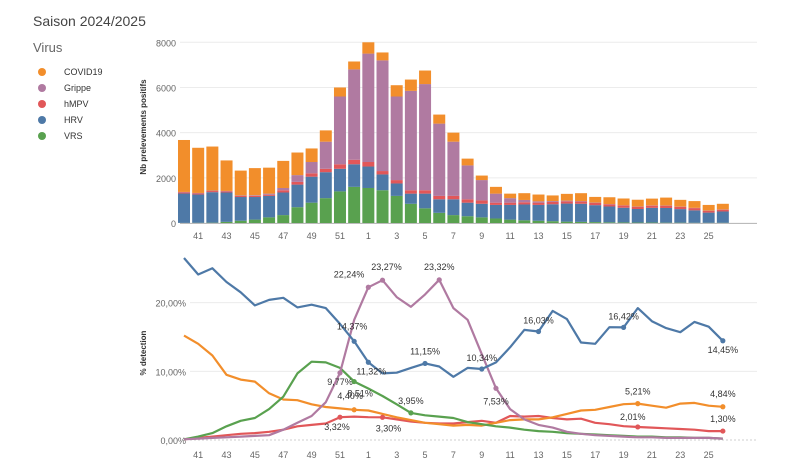 The height and width of the screenshot is (470, 787). I want to click on legend-item: COVID19, so click(70, 72).